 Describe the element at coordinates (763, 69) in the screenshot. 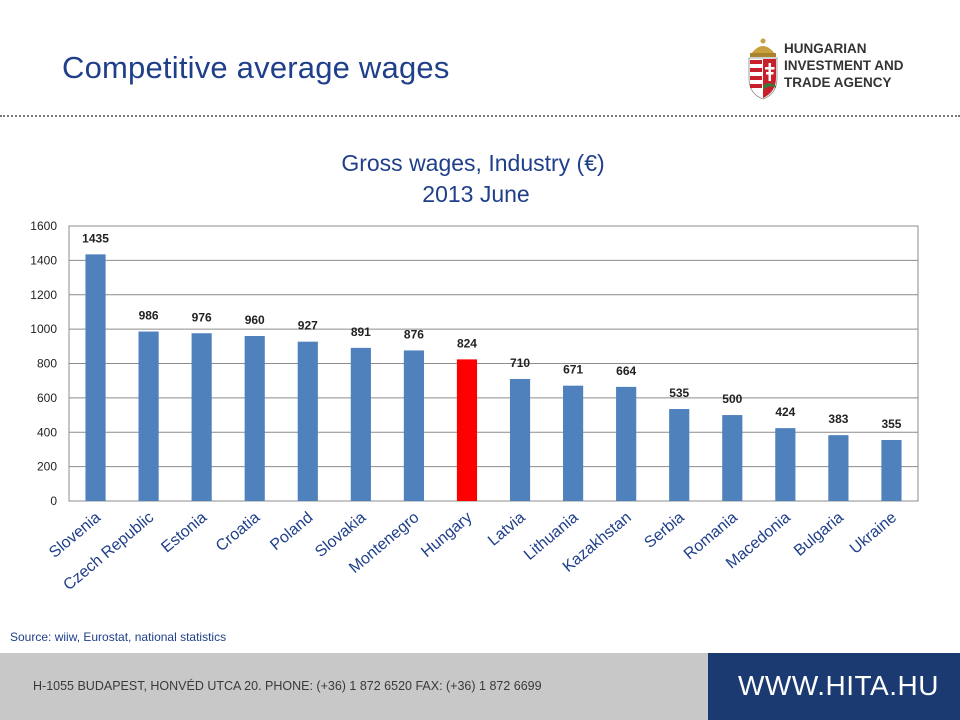

I see `coat-of-arms-icon` at that location.